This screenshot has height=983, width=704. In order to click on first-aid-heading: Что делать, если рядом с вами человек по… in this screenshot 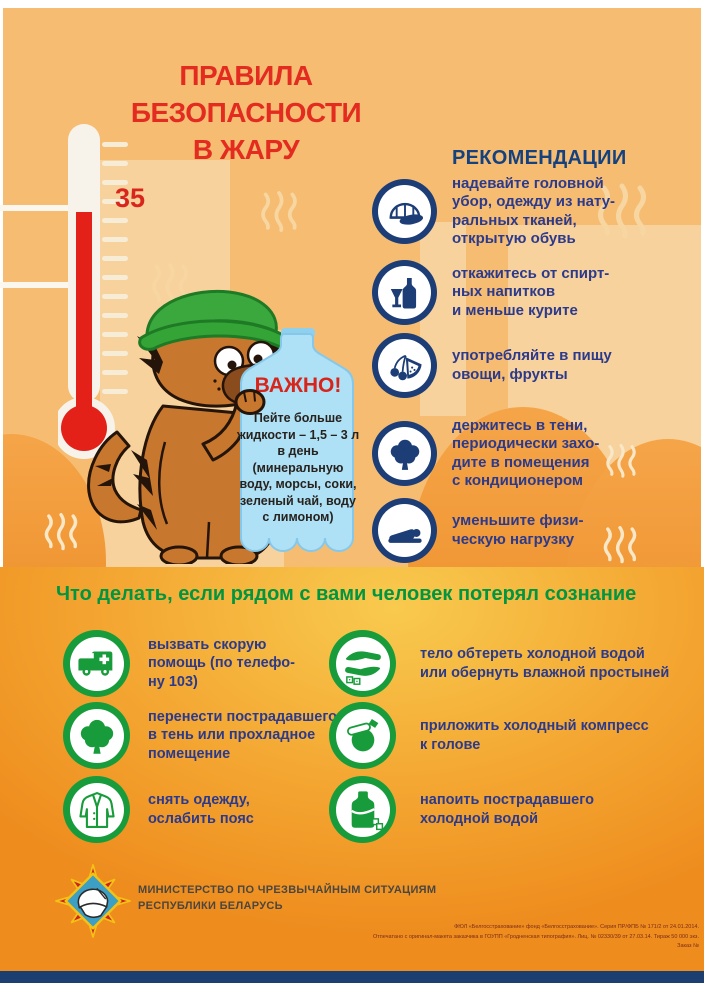, I will do `click(346, 594)`.